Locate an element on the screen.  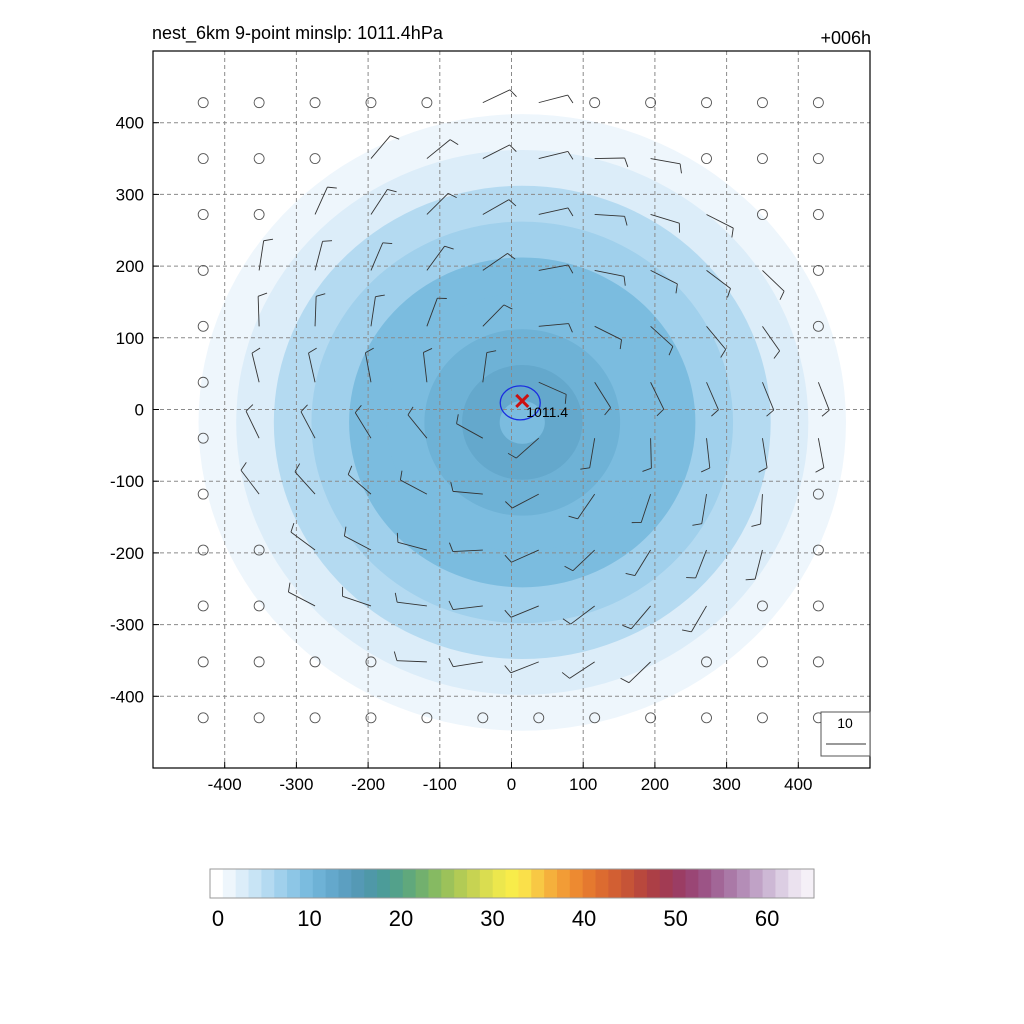
colorbar-tick-label: 60 is located at coordinates (767, 918).